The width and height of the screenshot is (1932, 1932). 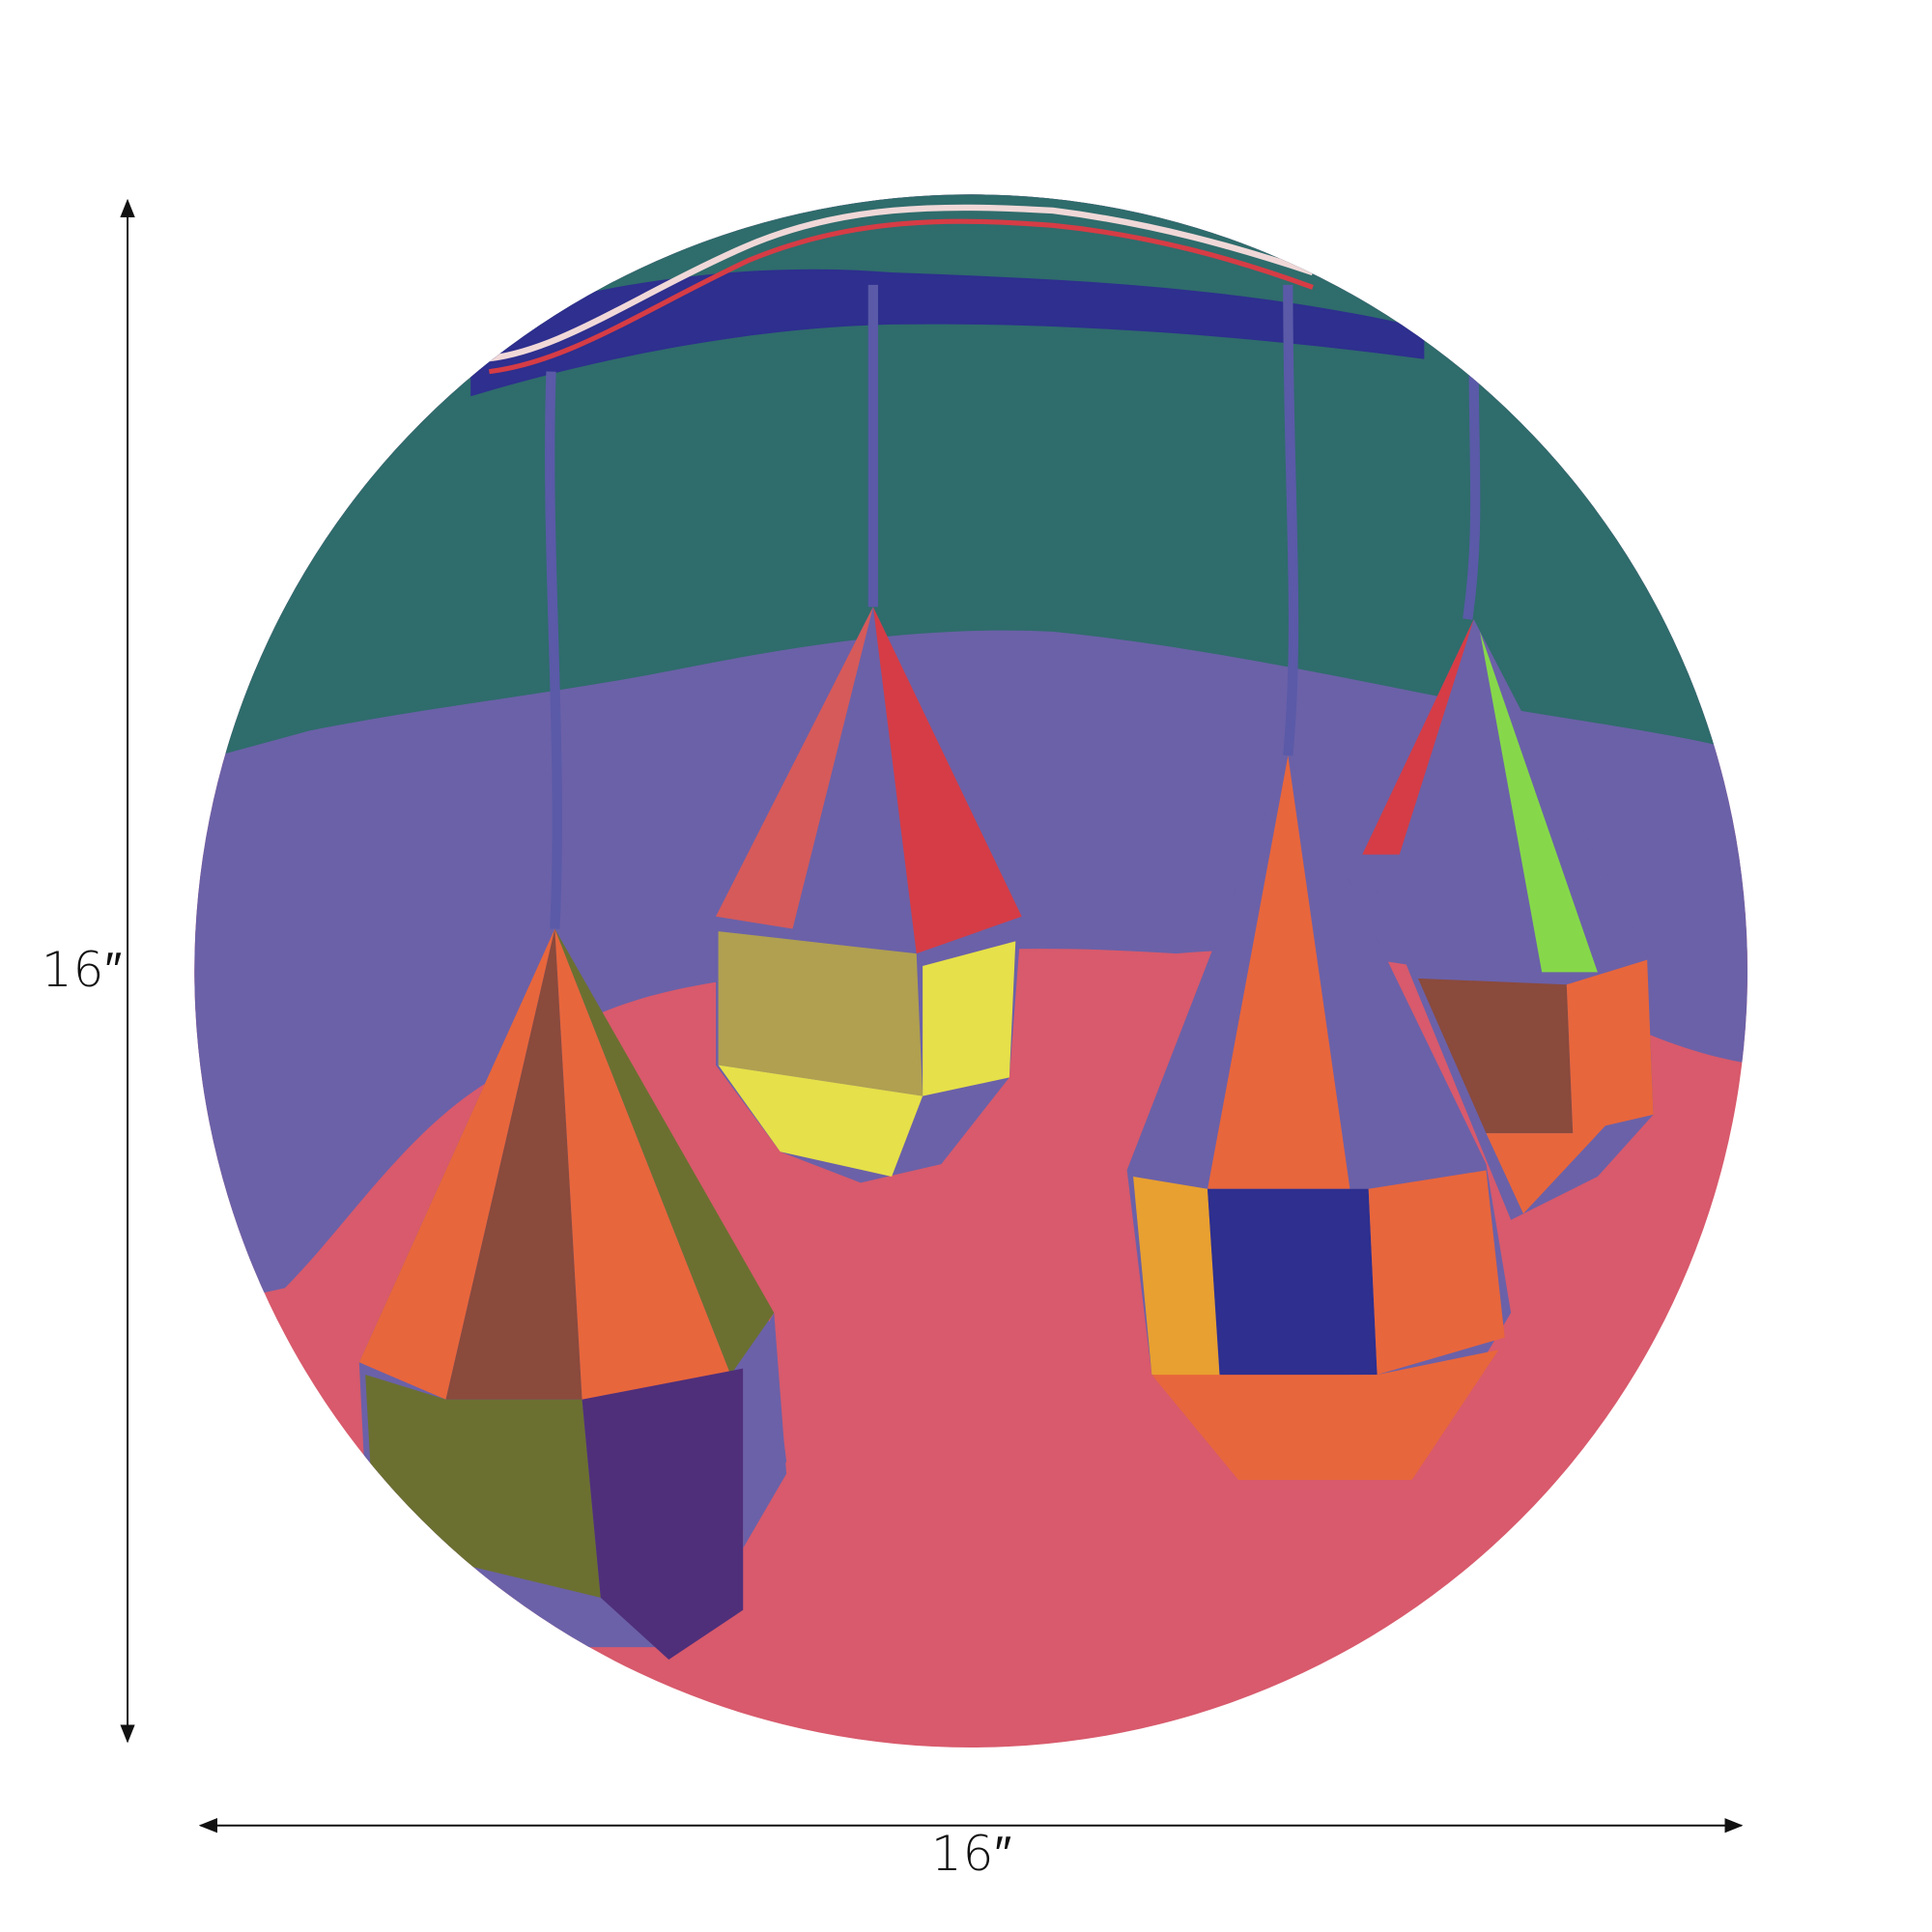 What do you see at coordinates (1508, 919) in the screenshot?
I see `back-right-crystal` at bounding box center [1508, 919].